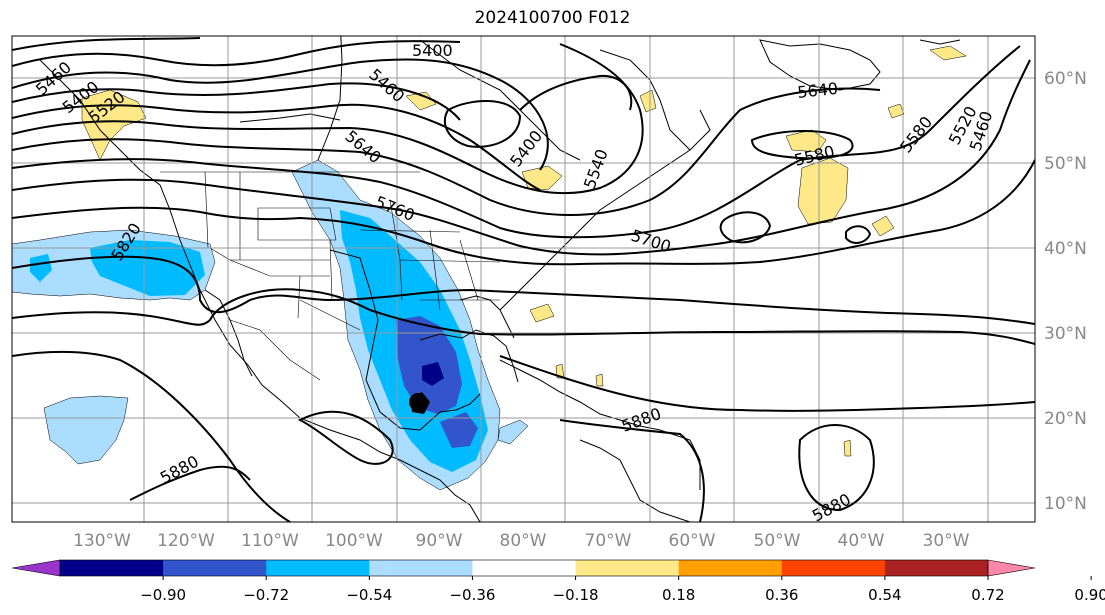 The height and width of the screenshot is (615, 1105). What do you see at coordinates (36, 568) in the screenshot?
I see `colorbar-extend-min` at bounding box center [36, 568].